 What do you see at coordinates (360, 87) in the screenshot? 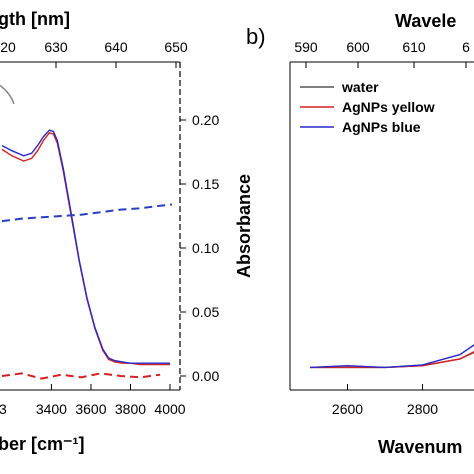
I see `panel-b-legend-label: water` at bounding box center [360, 87].